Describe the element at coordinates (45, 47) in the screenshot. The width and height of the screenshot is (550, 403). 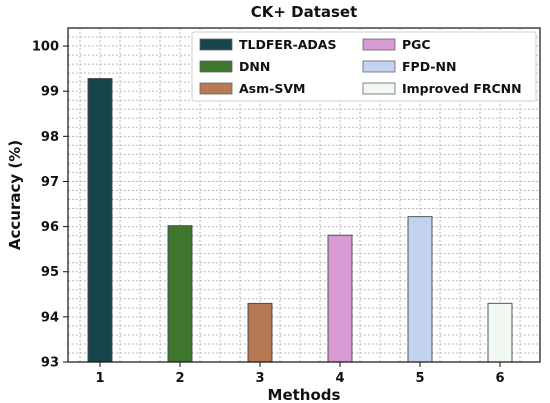
I see `y-tick-label-100: 100` at that location.